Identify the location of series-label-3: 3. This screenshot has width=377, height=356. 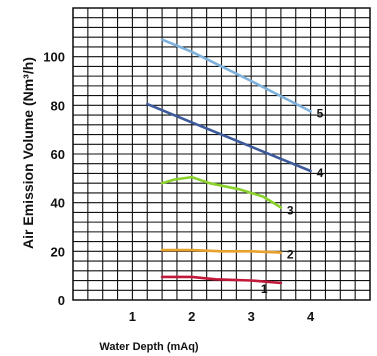
(290, 211).